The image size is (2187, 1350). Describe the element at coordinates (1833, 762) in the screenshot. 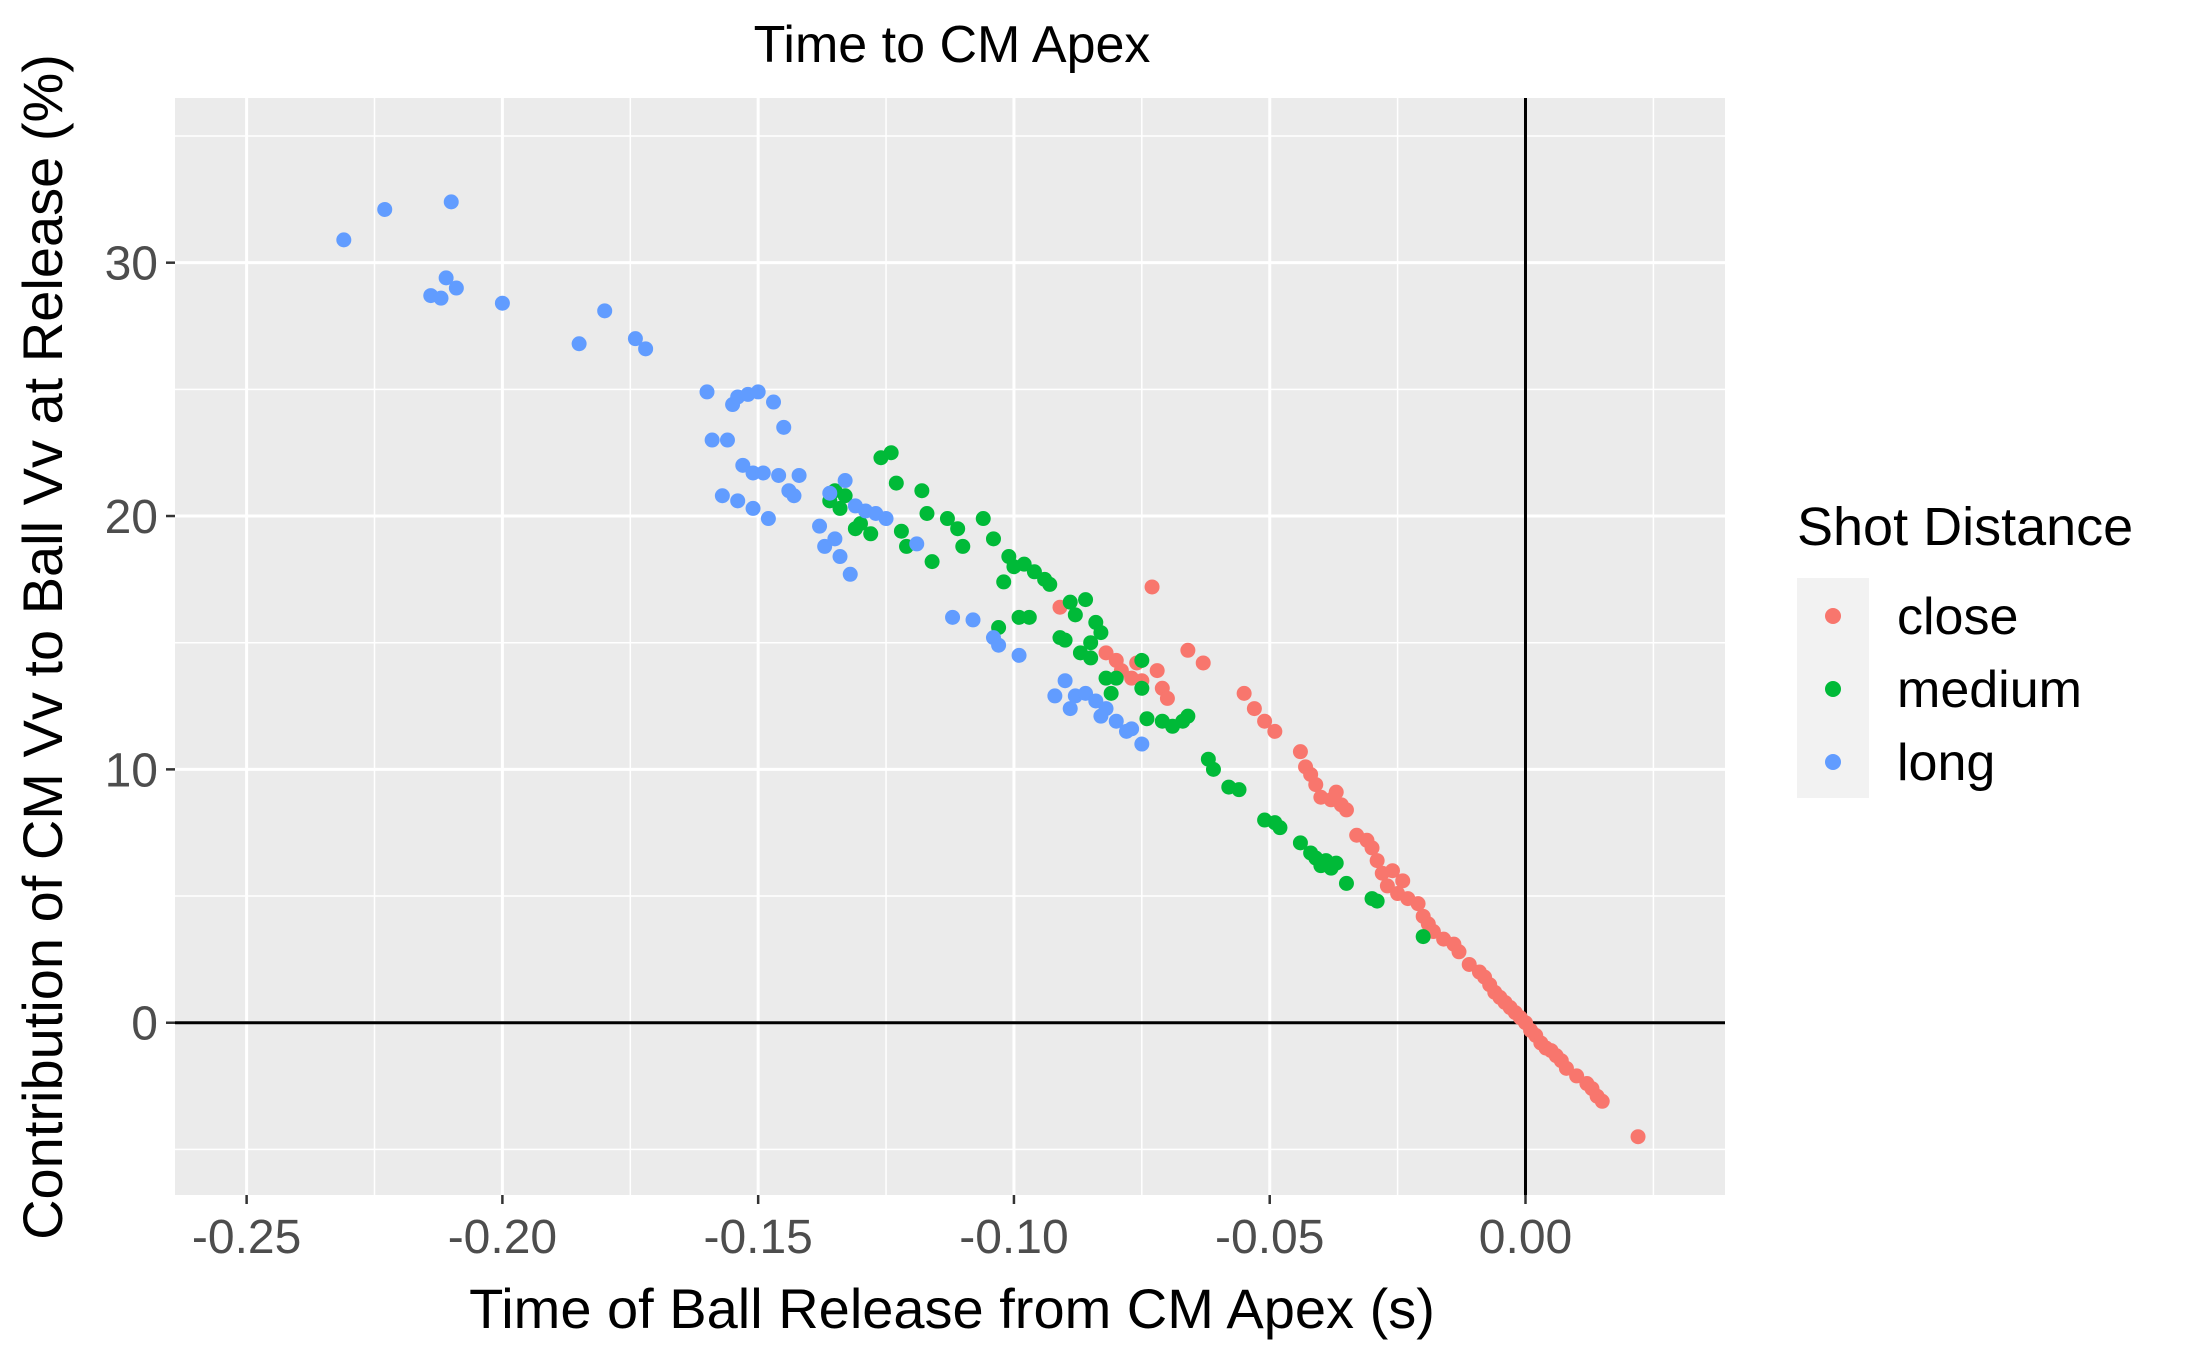

I see `legend-key-long` at that location.